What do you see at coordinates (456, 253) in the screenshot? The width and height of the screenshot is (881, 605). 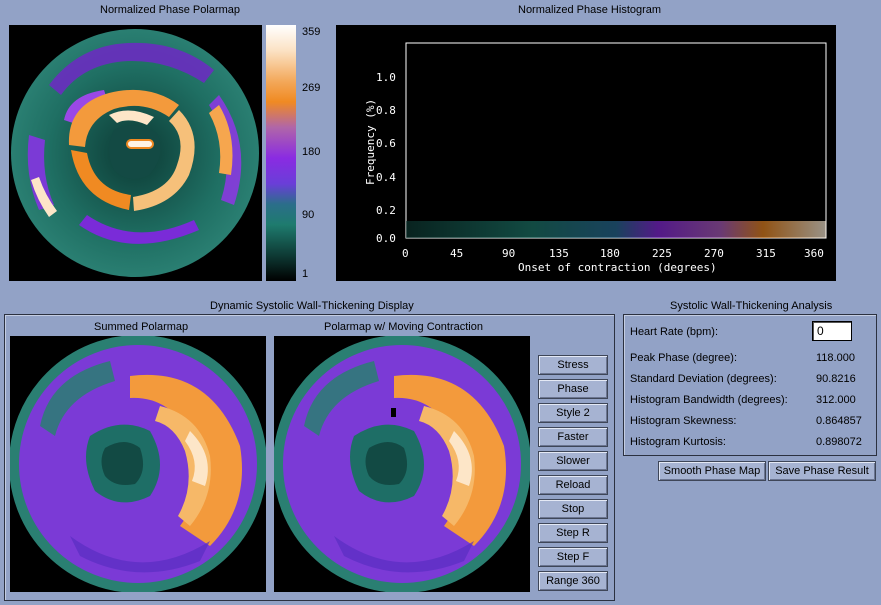 I see `hist-xtick: 45` at bounding box center [456, 253].